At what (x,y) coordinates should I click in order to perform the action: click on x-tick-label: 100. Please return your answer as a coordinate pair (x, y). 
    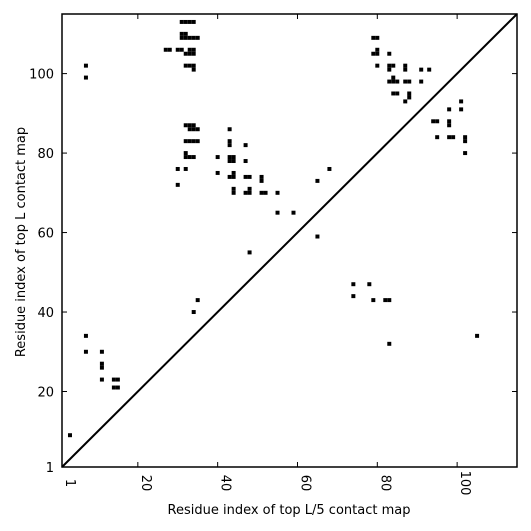
    Looking at the image, I should click on (464, 483).